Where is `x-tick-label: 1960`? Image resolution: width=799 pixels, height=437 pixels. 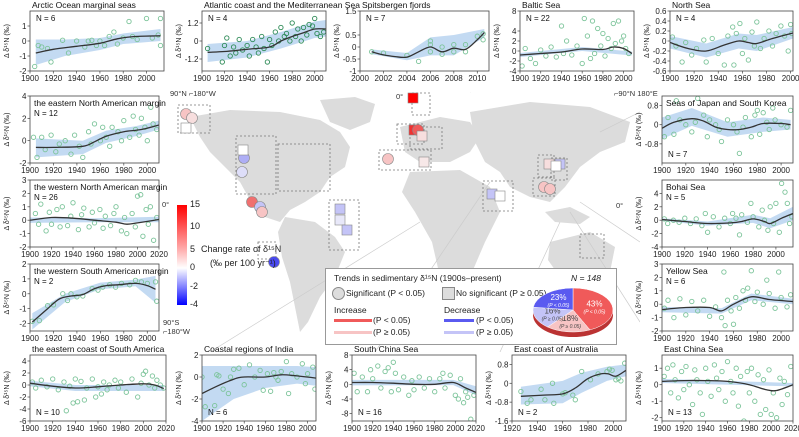 x-tick-label: 1960 is located at coordinates (265, 428).